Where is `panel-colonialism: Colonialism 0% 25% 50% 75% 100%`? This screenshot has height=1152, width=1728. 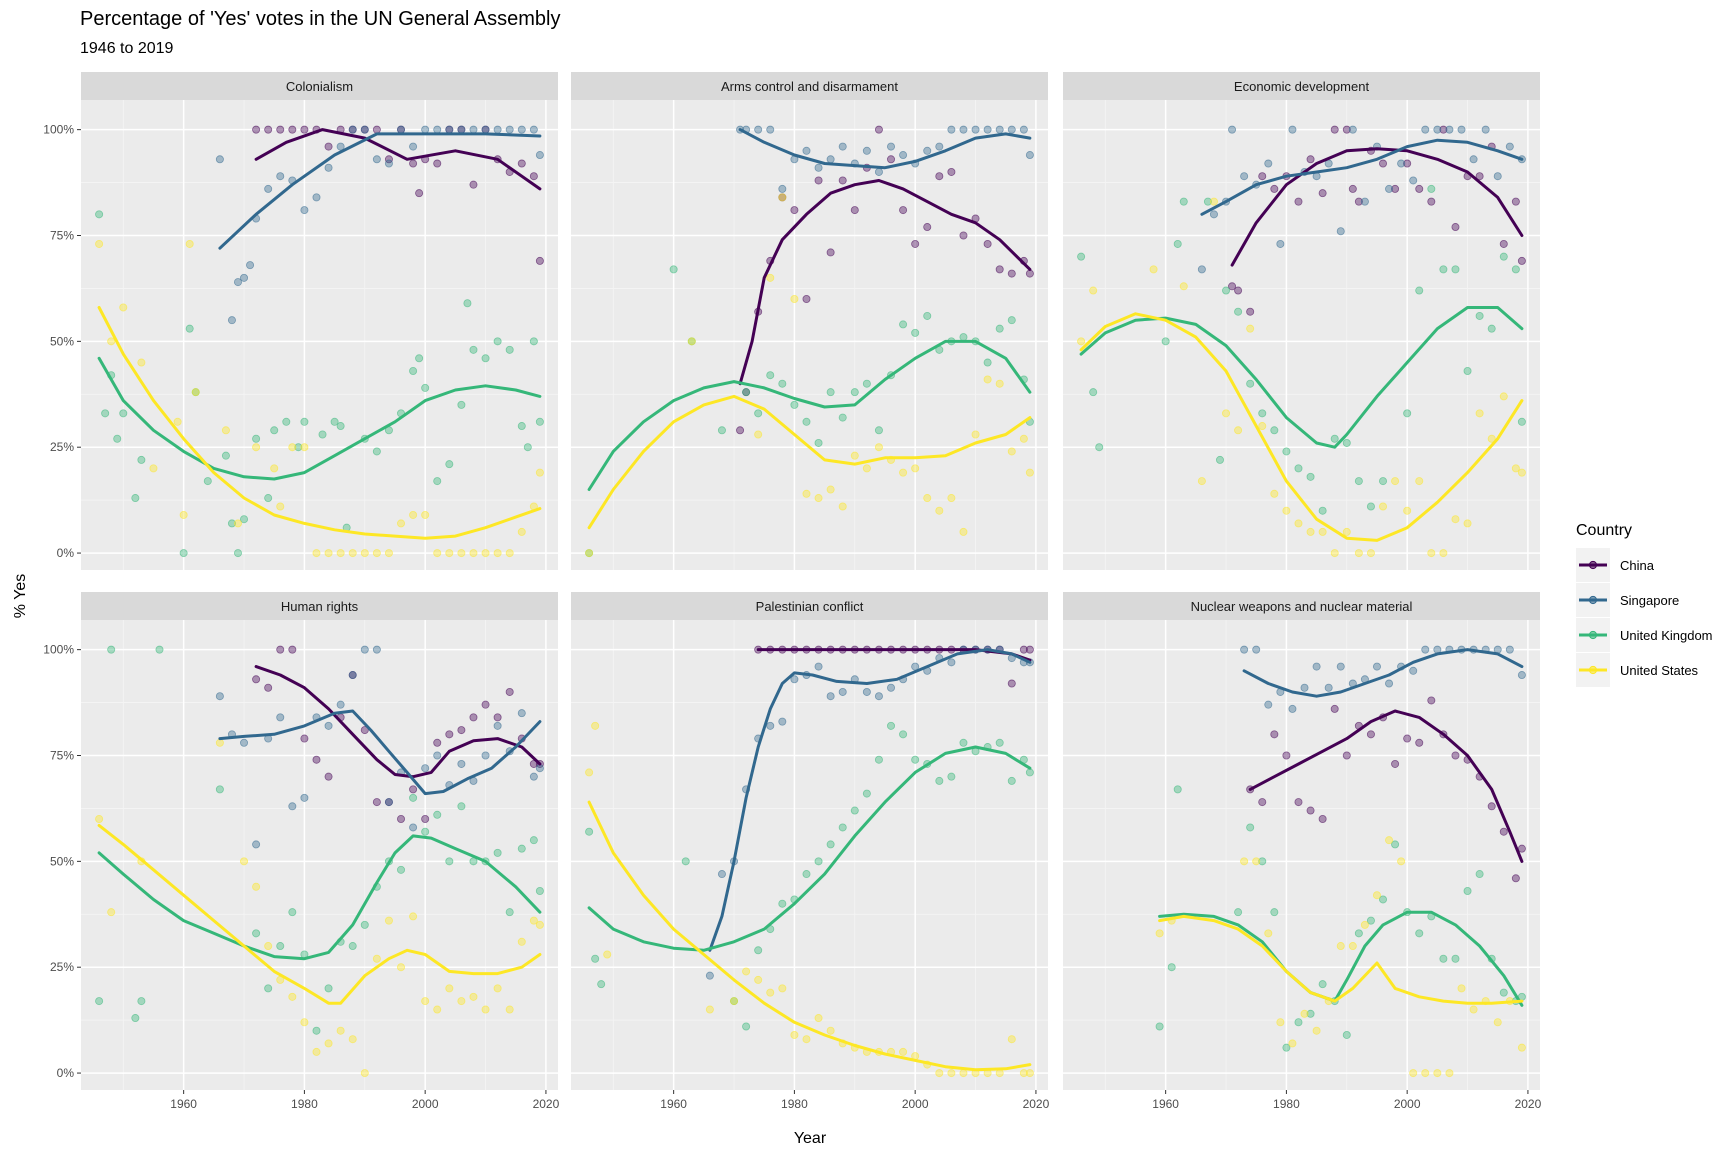 panel-colonialism: Colonialism 0% 25% 50% 75% 100% is located at coordinates (300, 321).